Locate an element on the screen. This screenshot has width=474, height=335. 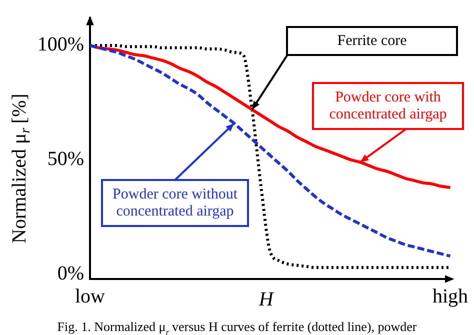
text: Powder core without concentrated airgap is located at coordinates (175, 203).